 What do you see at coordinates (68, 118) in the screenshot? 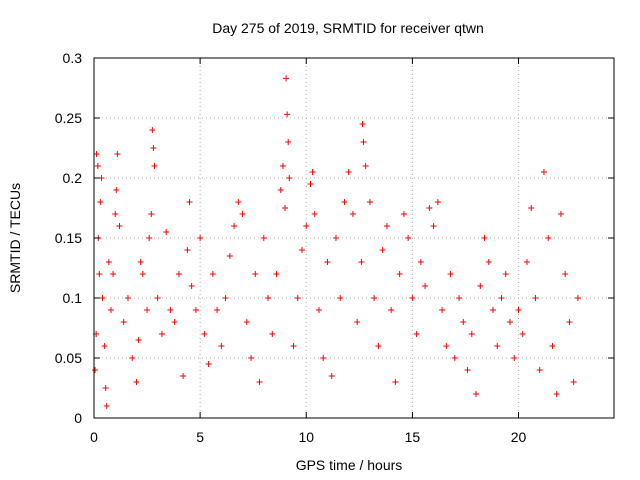
I see `y-tick-label: 0.25` at bounding box center [68, 118].